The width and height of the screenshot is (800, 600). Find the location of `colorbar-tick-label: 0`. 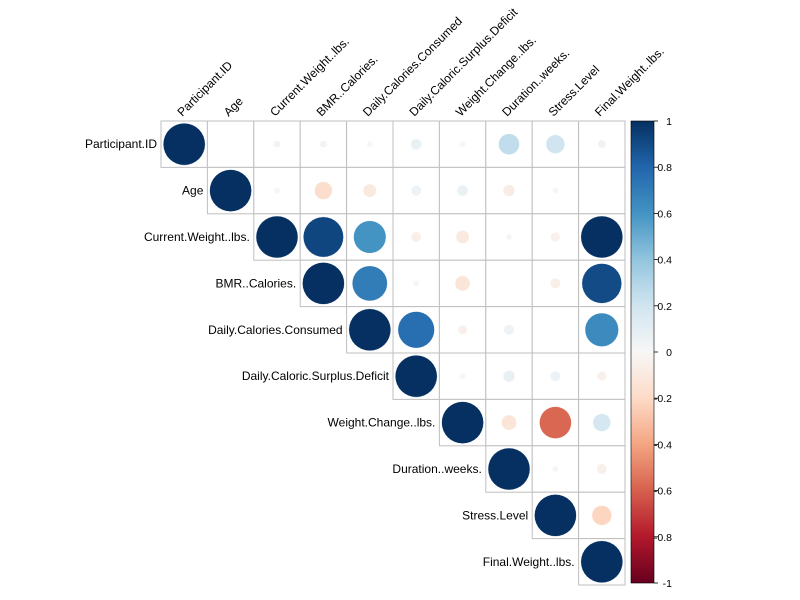

colorbar-tick-label: 0 is located at coordinates (669, 353).